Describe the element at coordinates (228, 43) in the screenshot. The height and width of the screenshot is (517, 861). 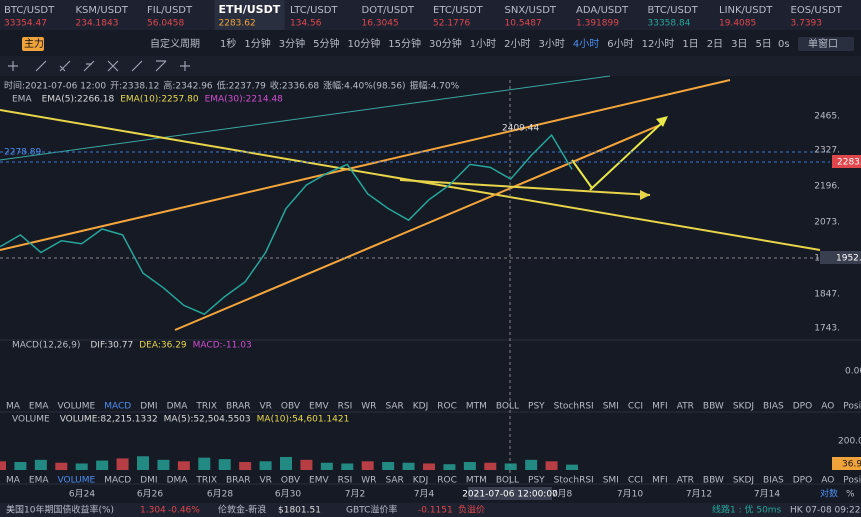
I see `period: 1秒` at that location.